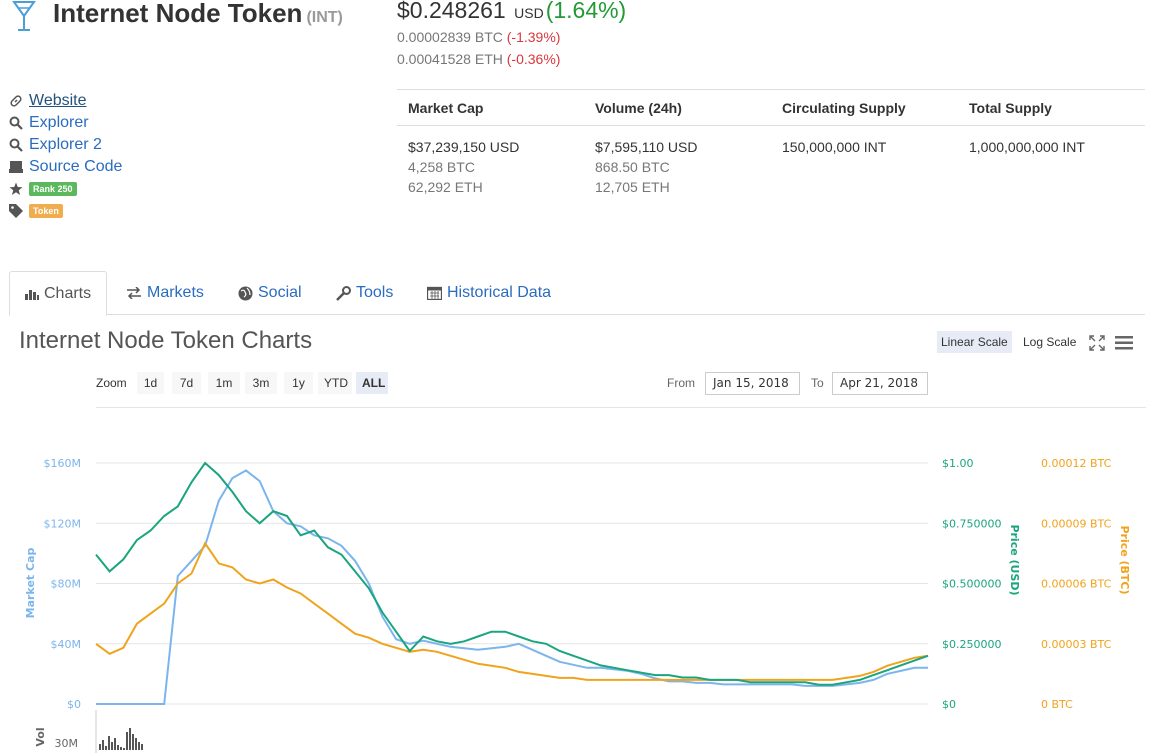 This screenshot has height=753, width=1172. I want to click on to-date-input: Apr 21, 2018, so click(880, 383).